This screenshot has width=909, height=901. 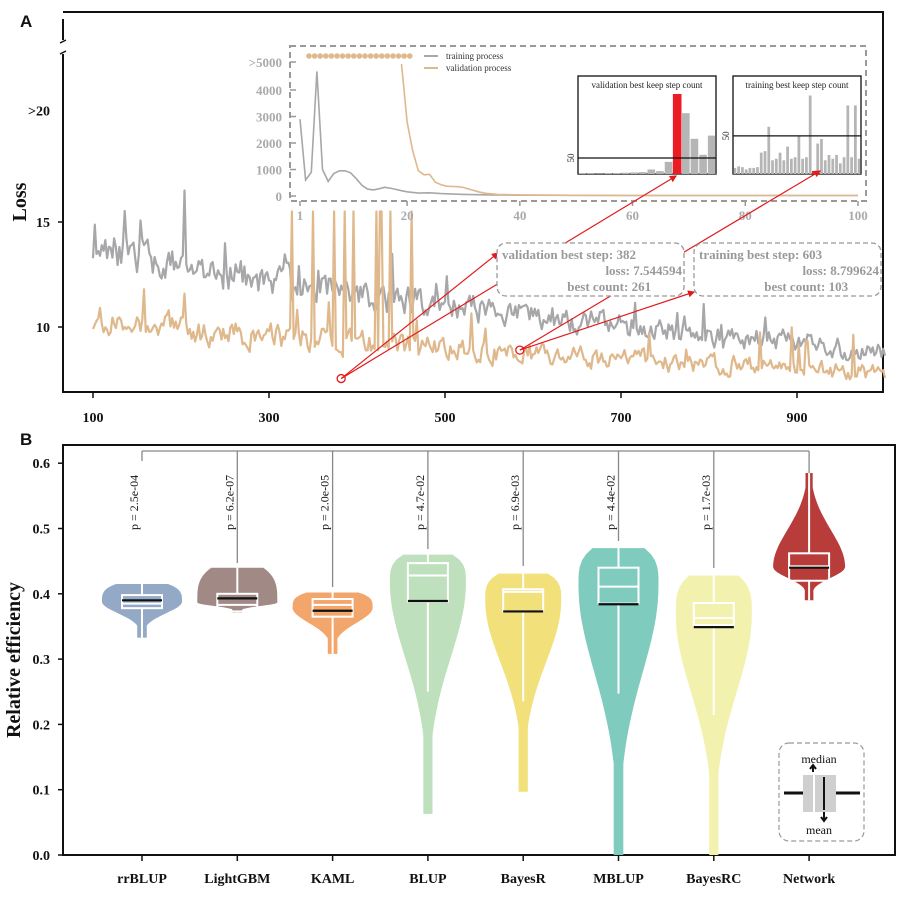 What do you see at coordinates (475, 56) in the screenshot?
I see `legend-training-label: training process` at bounding box center [475, 56].